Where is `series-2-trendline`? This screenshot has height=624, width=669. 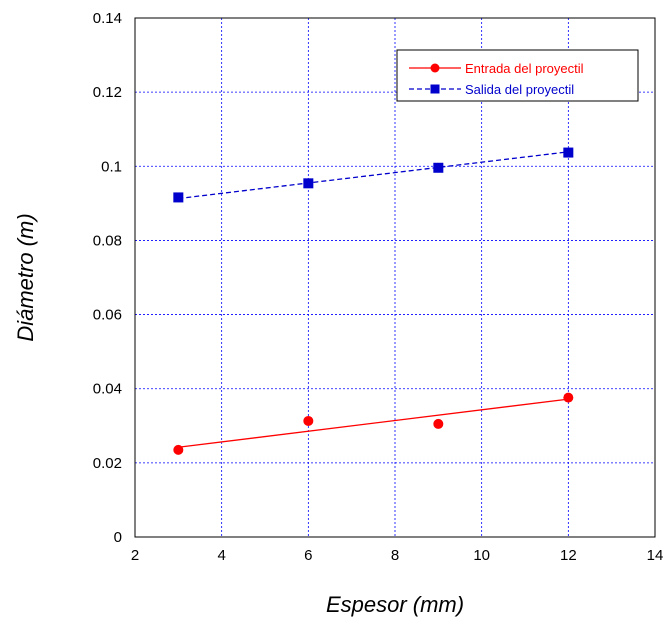 series-2-trendline is located at coordinates (373, 175).